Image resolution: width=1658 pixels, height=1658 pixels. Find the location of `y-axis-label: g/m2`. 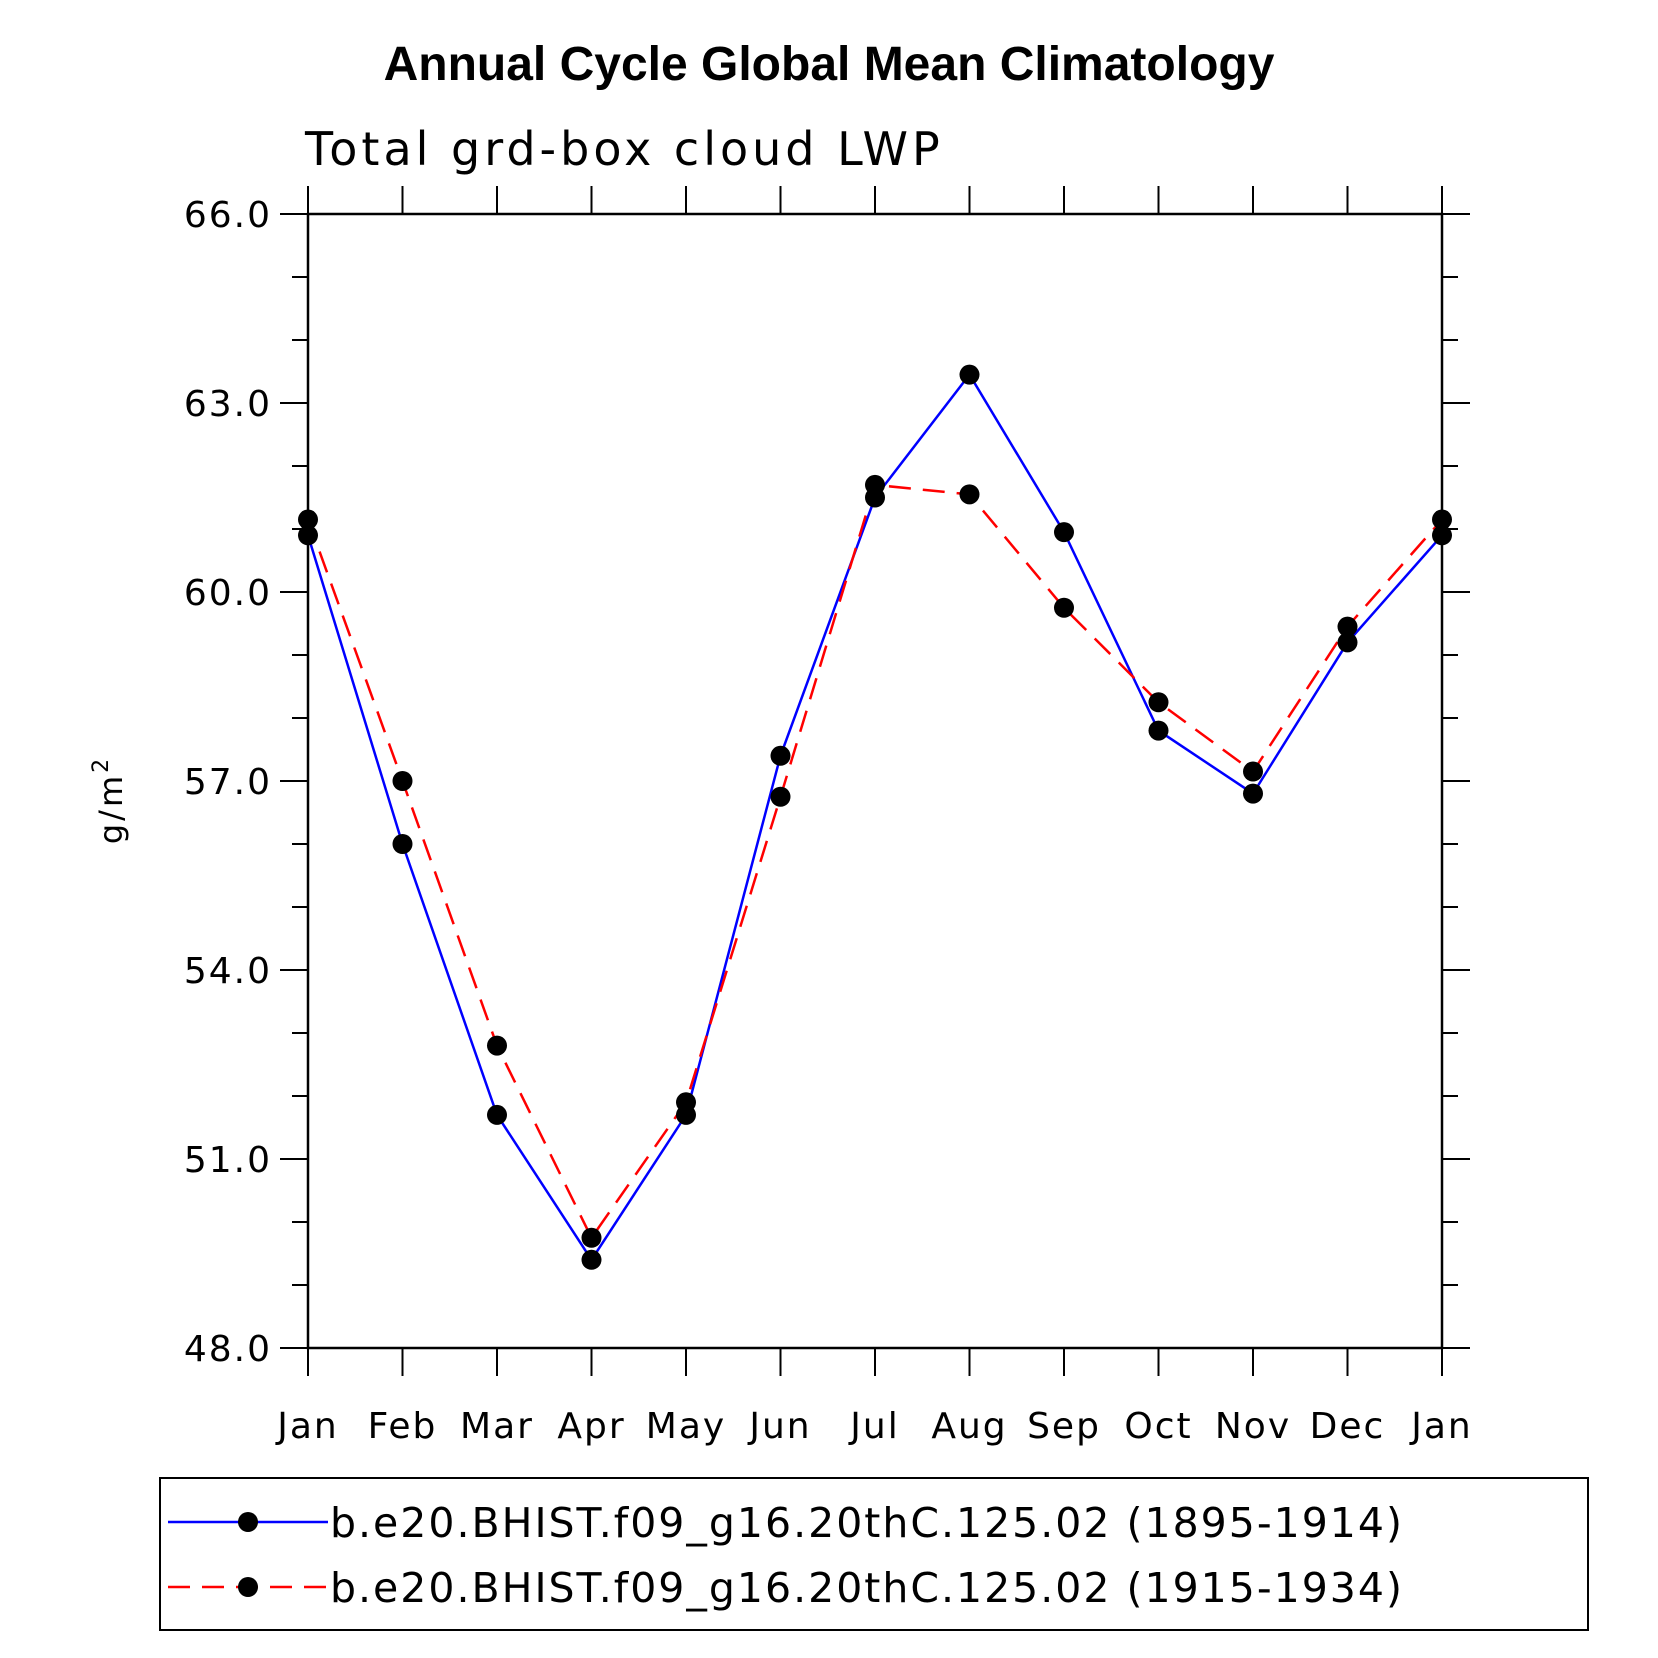

y-axis-label: g/m2 is located at coordinates (109, 800).